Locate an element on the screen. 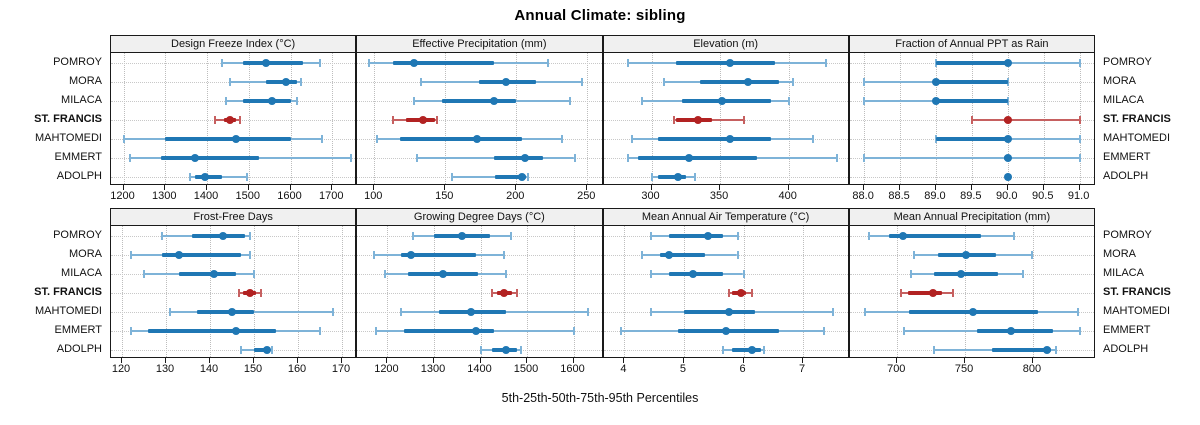  panel-strip-mean-annual-air-temperature-c: Mean Annual Air Temperature (°C) is located at coordinates (725, 217).